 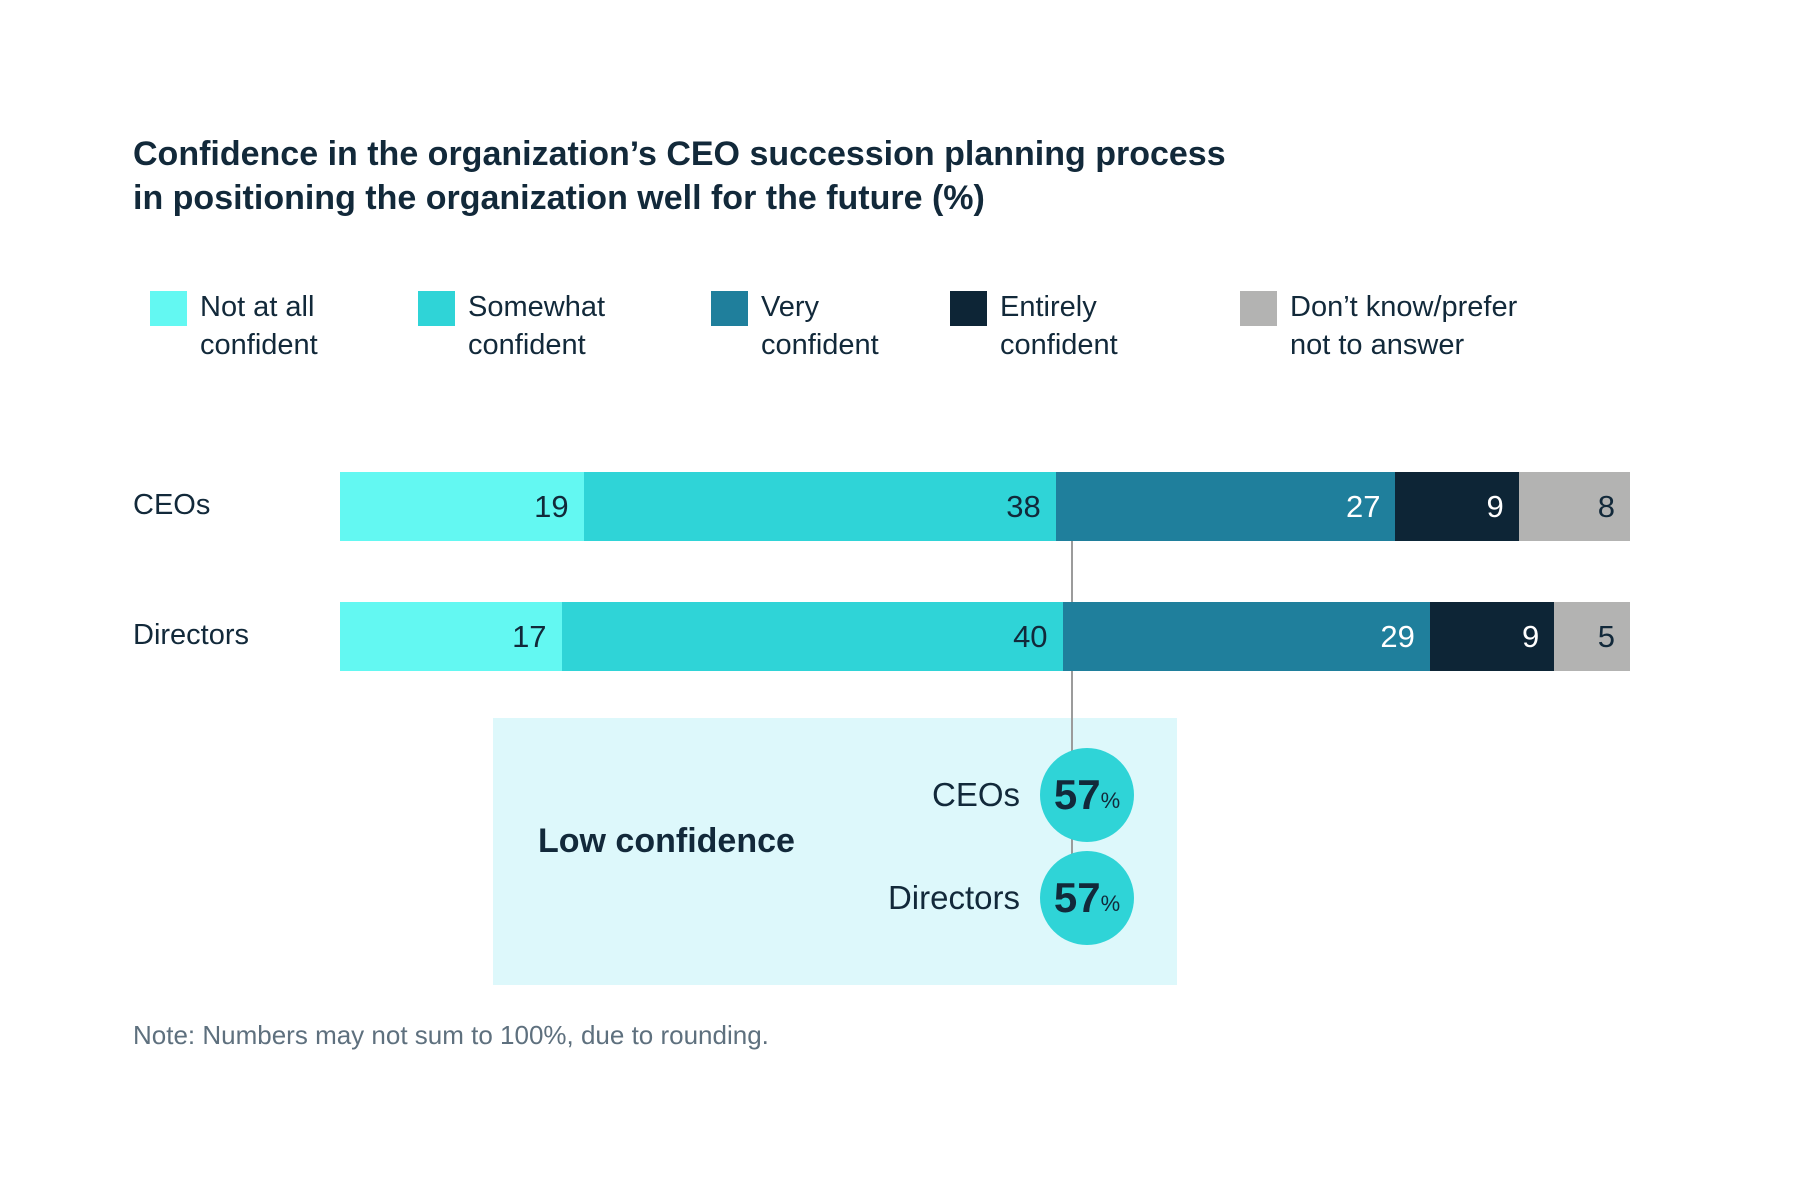 I want to click on legend-label: Don’t know/prefer not to answer, so click(x=1404, y=326).